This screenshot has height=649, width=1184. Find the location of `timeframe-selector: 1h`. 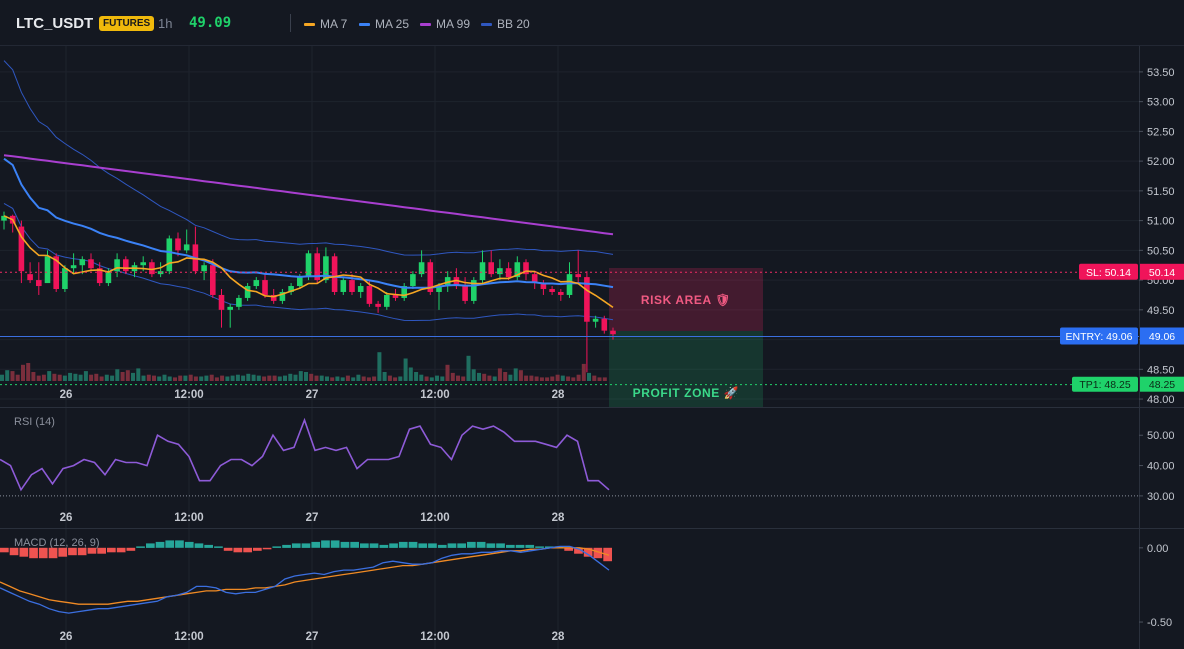

timeframe-selector: 1h is located at coordinates (165, 23).